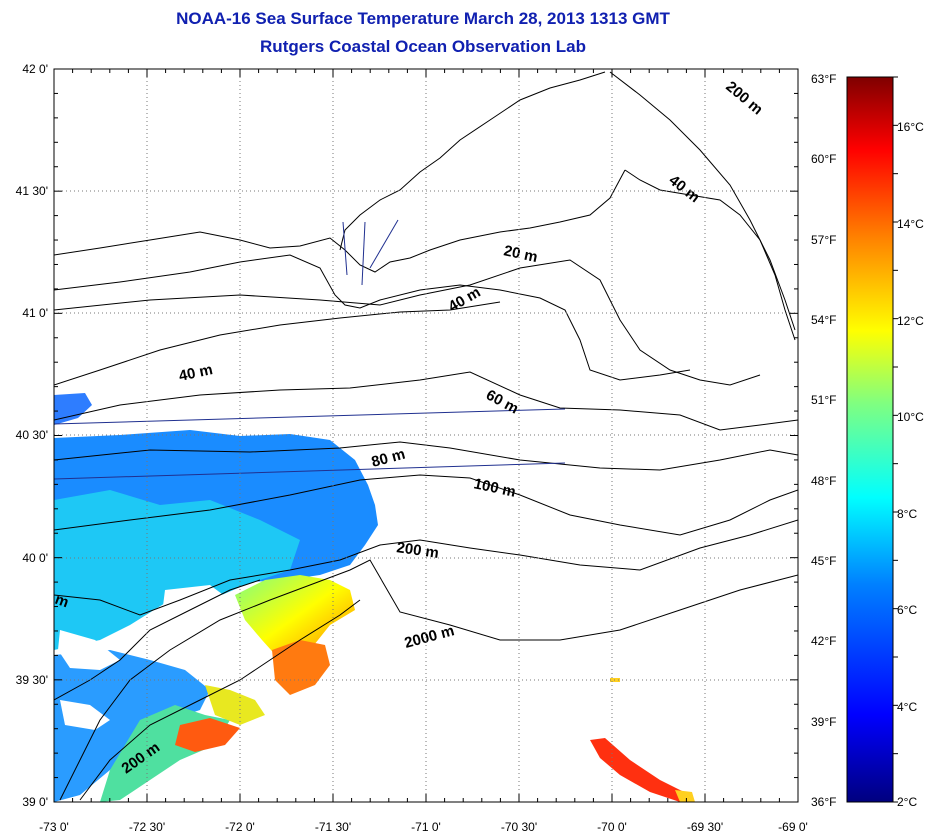  Describe the element at coordinates (426, 456) in the screenshot. I see `contour-80m` at that location.